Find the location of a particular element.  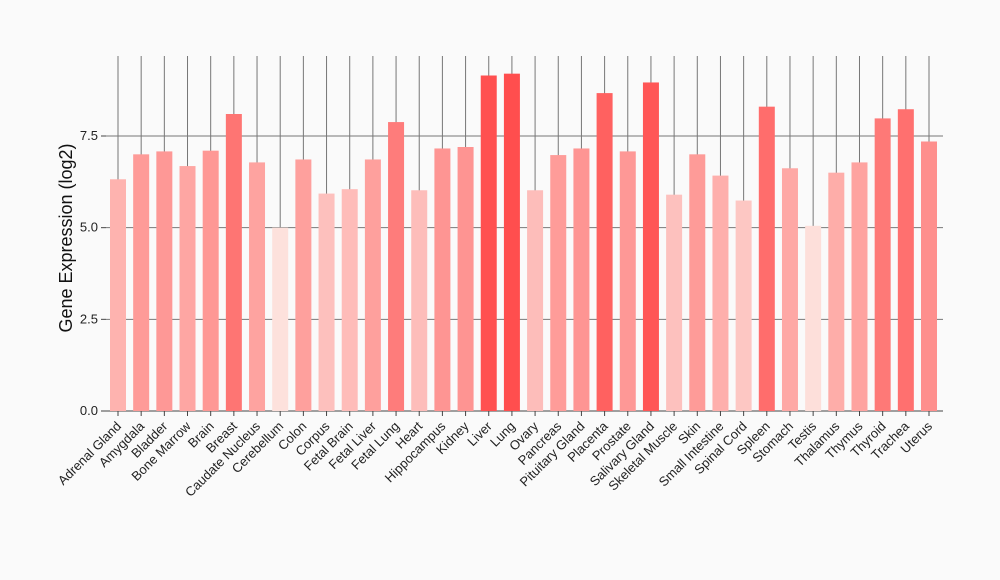

y-axis-label: Gene Expression (log2) is located at coordinates (66, 237).